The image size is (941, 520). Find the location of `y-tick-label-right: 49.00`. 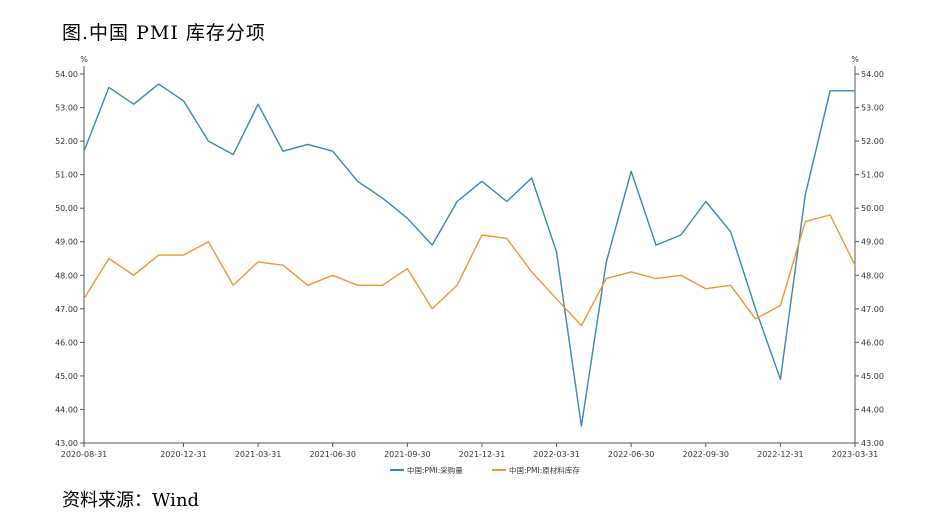

y-tick-label-right: 49.00 is located at coordinates (872, 242).